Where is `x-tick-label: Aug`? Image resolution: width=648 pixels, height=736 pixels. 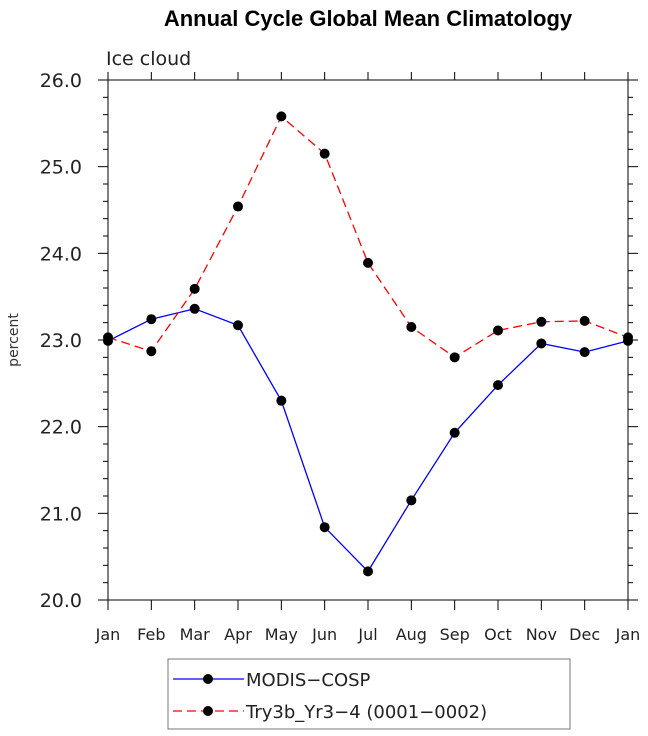
x-tick-label: Aug is located at coordinates (411, 634).